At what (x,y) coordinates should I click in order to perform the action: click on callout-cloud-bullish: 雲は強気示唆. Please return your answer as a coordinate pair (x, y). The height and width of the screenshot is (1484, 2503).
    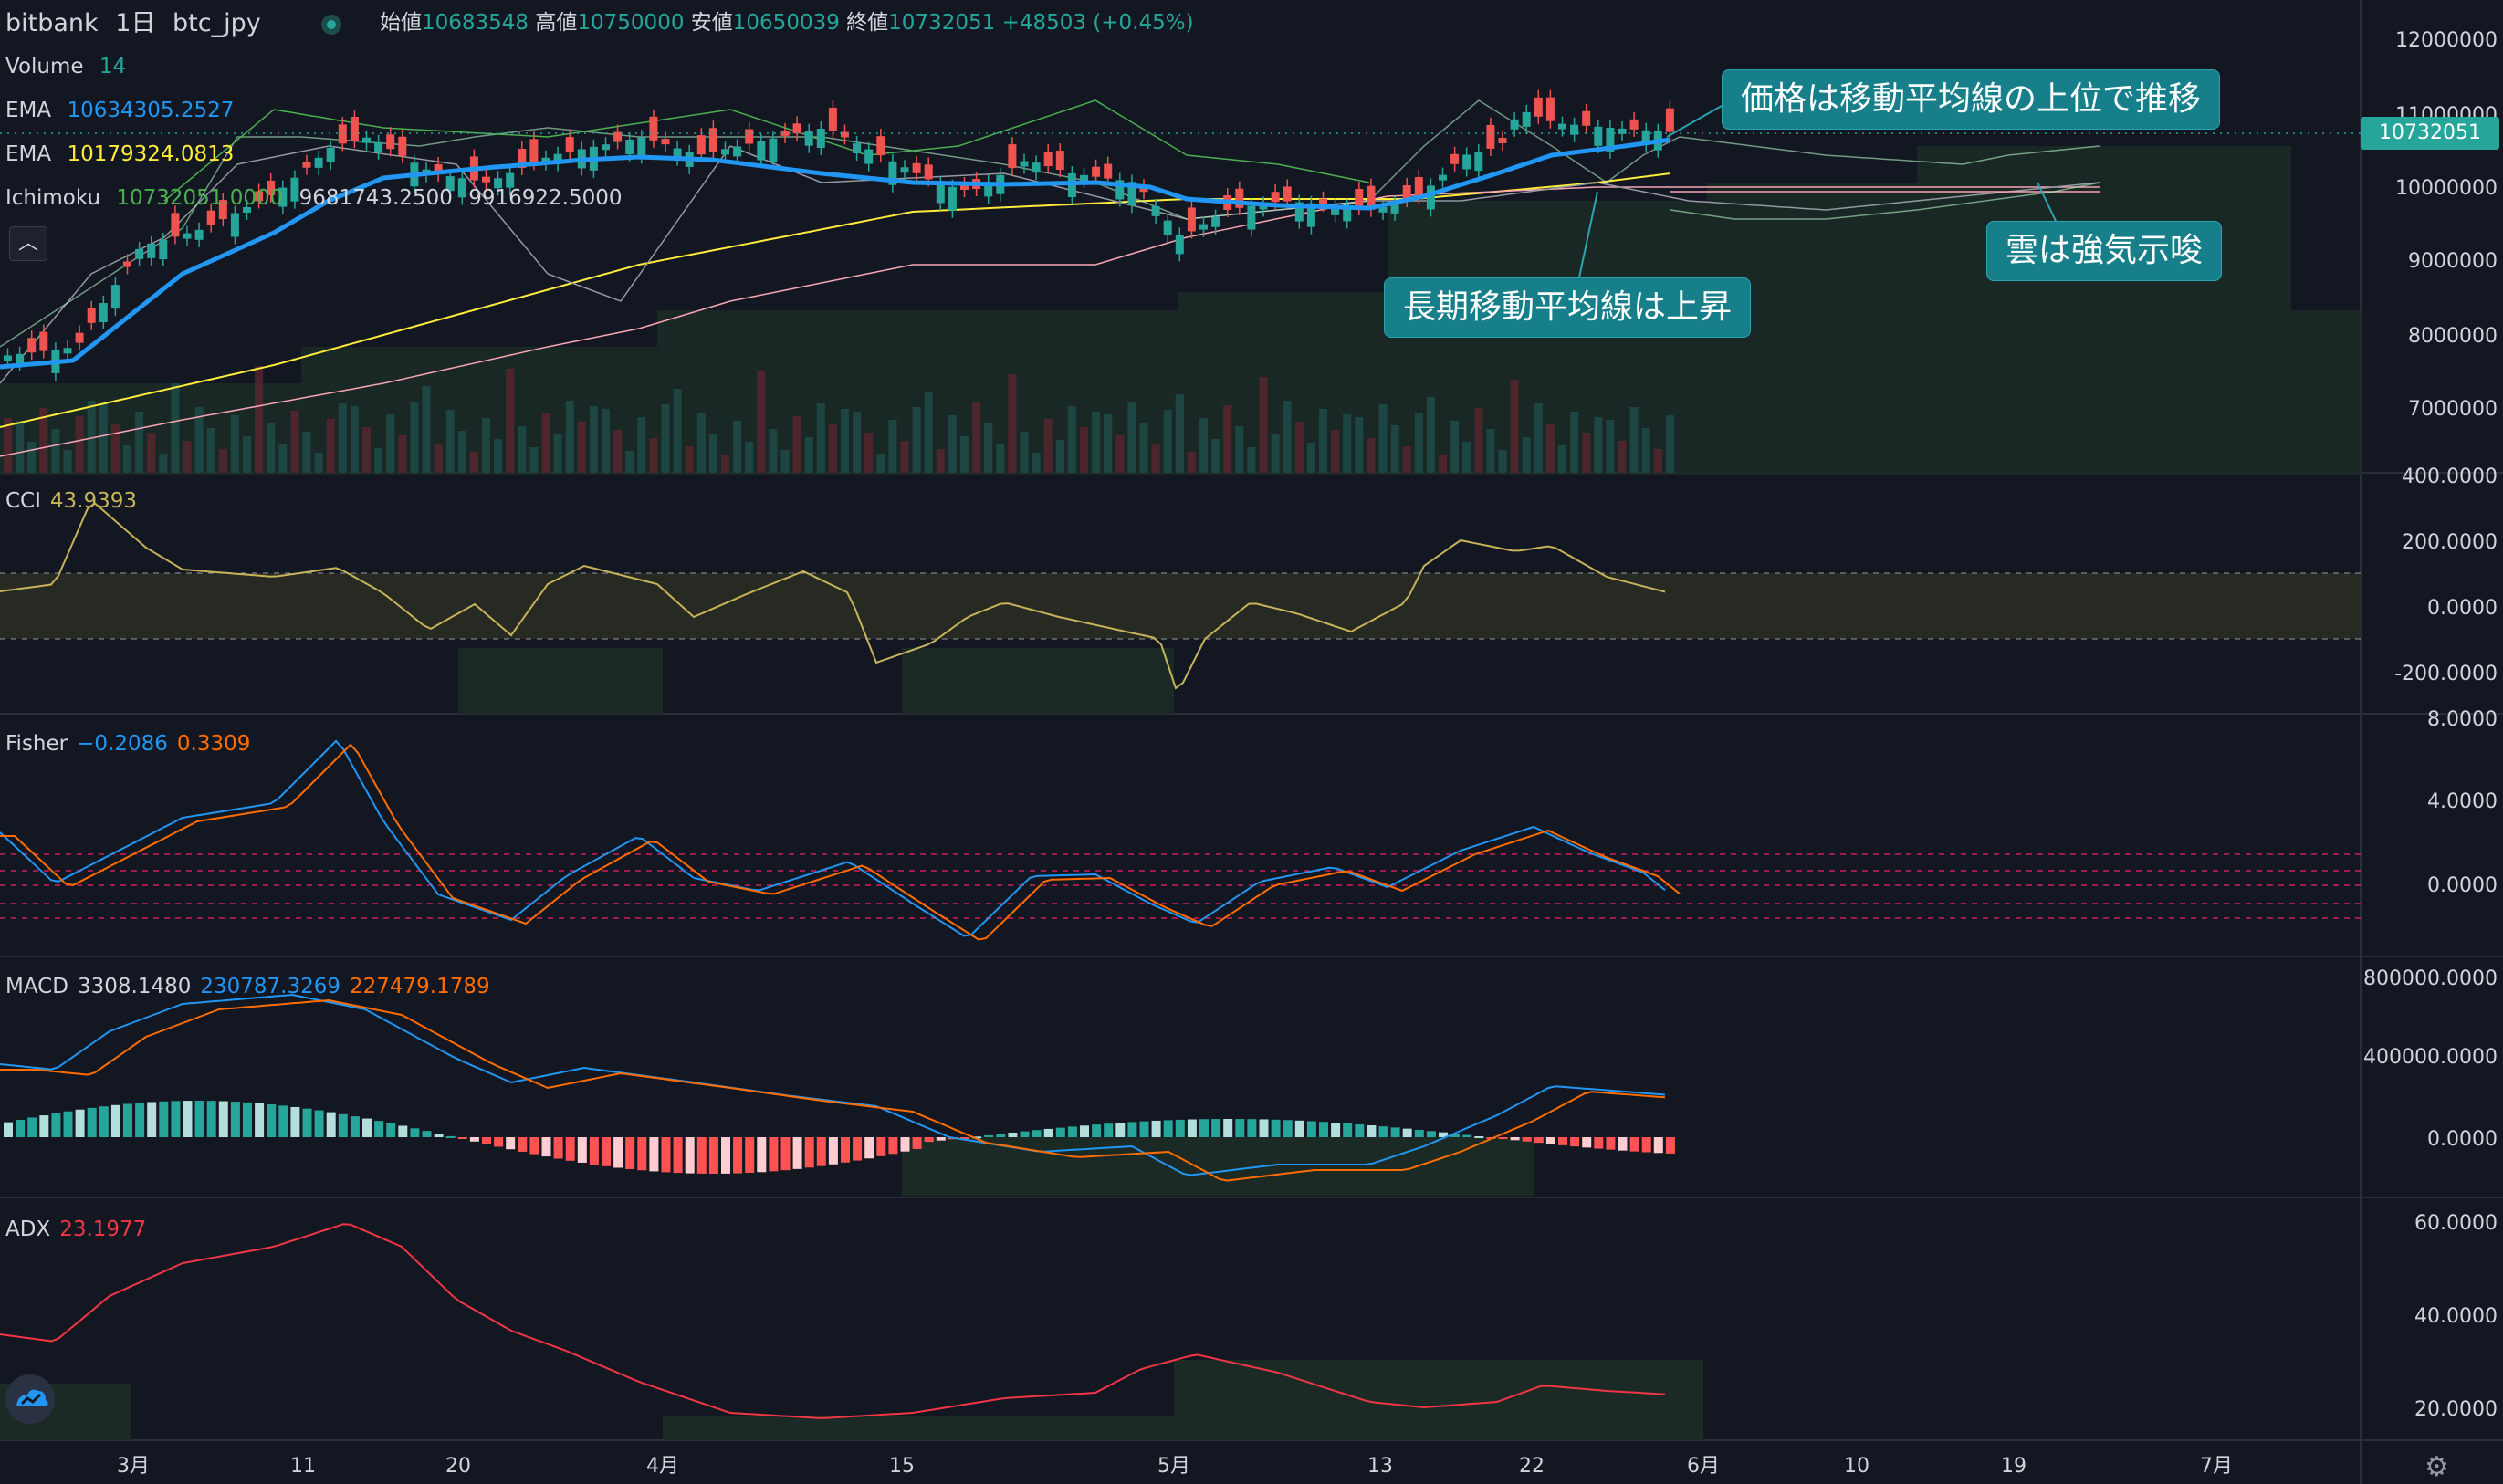
    Looking at the image, I should click on (2104, 251).